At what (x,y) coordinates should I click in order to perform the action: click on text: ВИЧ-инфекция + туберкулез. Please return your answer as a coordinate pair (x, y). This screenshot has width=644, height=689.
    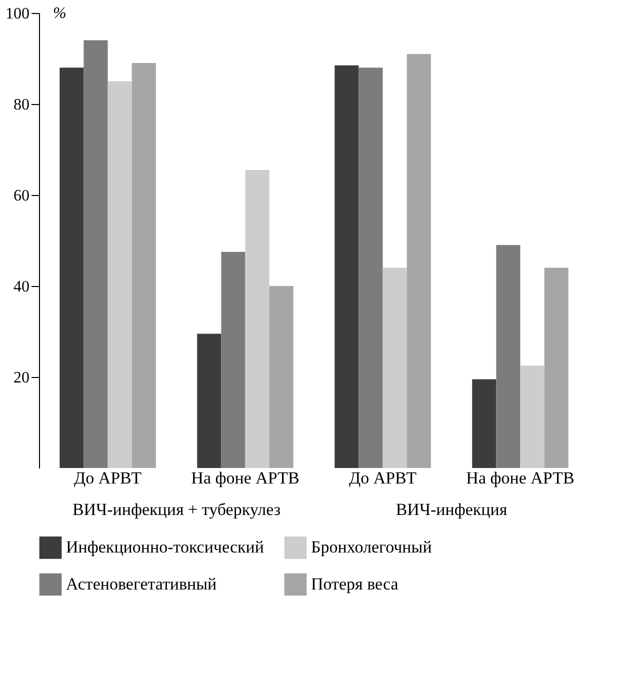
    Looking at the image, I should click on (176, 509).